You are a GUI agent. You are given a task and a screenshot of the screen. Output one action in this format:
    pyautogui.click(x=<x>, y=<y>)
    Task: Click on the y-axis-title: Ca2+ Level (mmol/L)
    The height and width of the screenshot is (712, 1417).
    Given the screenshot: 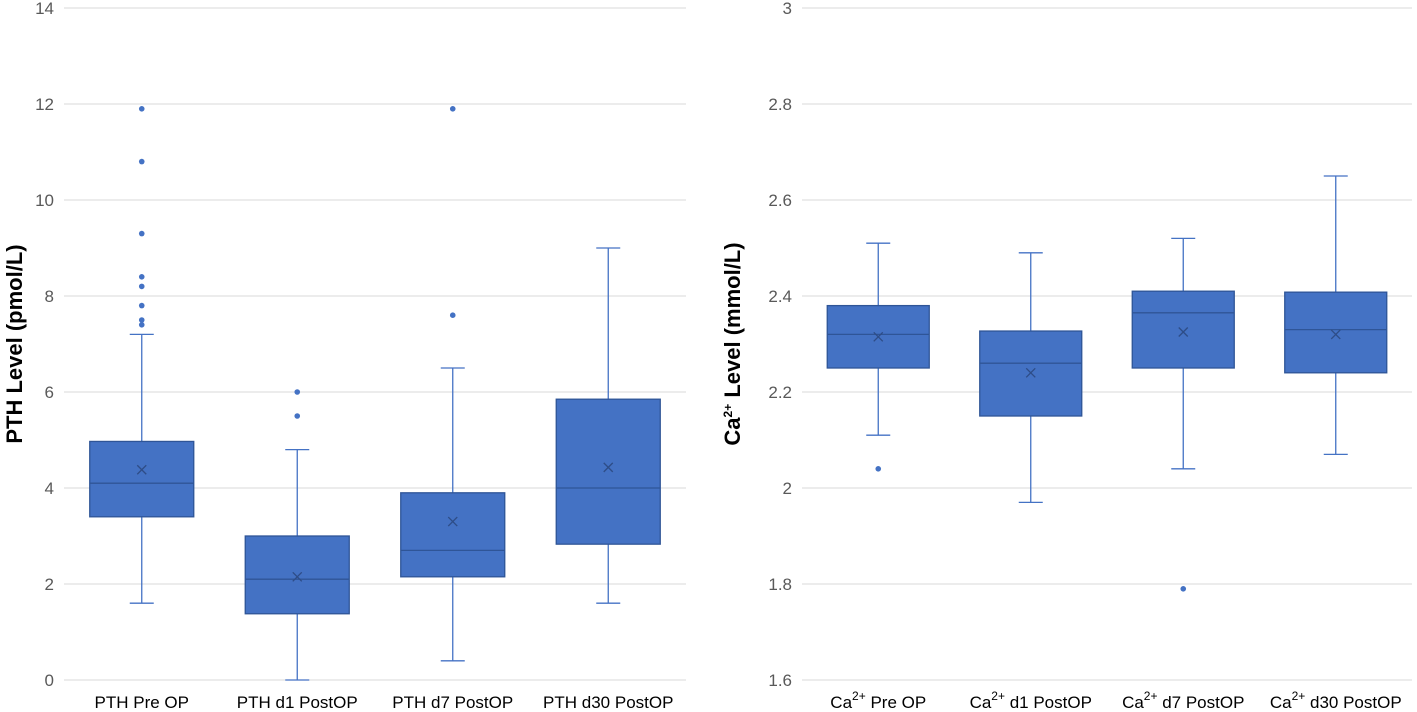 What is the action you would take?
    pyautogui.click(x=732, y=343)
    